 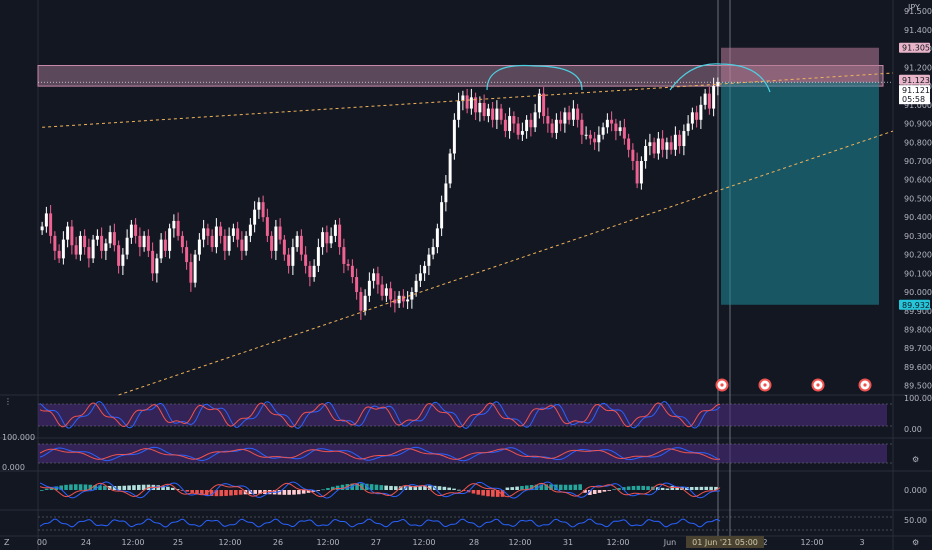 What do you see at coordinates (380, 415) in the screenshot?
I see `stoch-d-line` at bounding box center [380, 415].